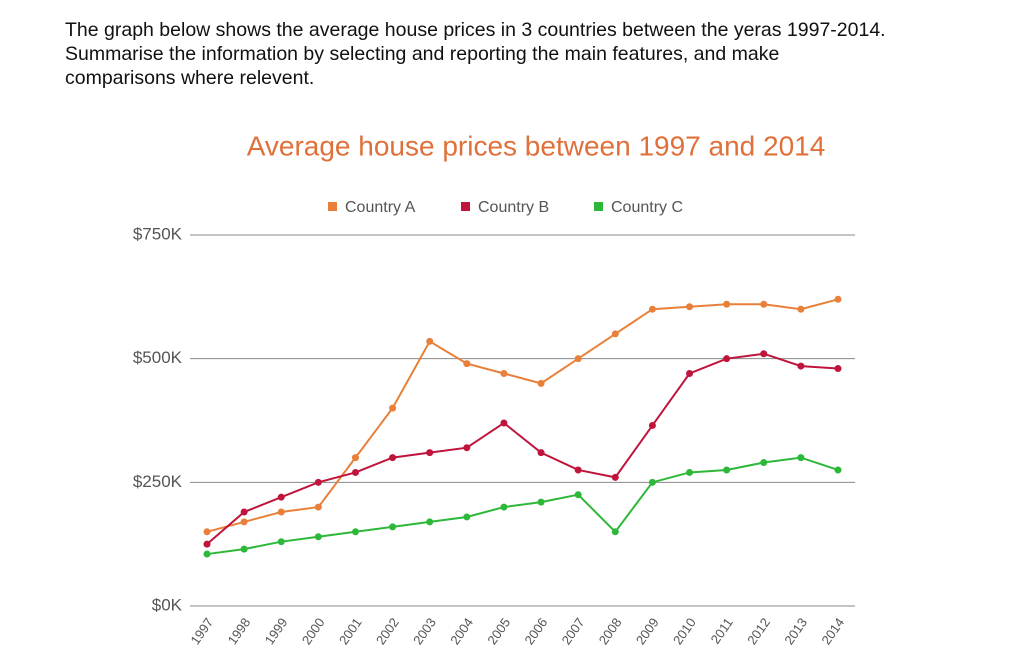 This screenshot has width=1024, height=670. I want to click on x-tick-label: 2011, so click(722, 631).